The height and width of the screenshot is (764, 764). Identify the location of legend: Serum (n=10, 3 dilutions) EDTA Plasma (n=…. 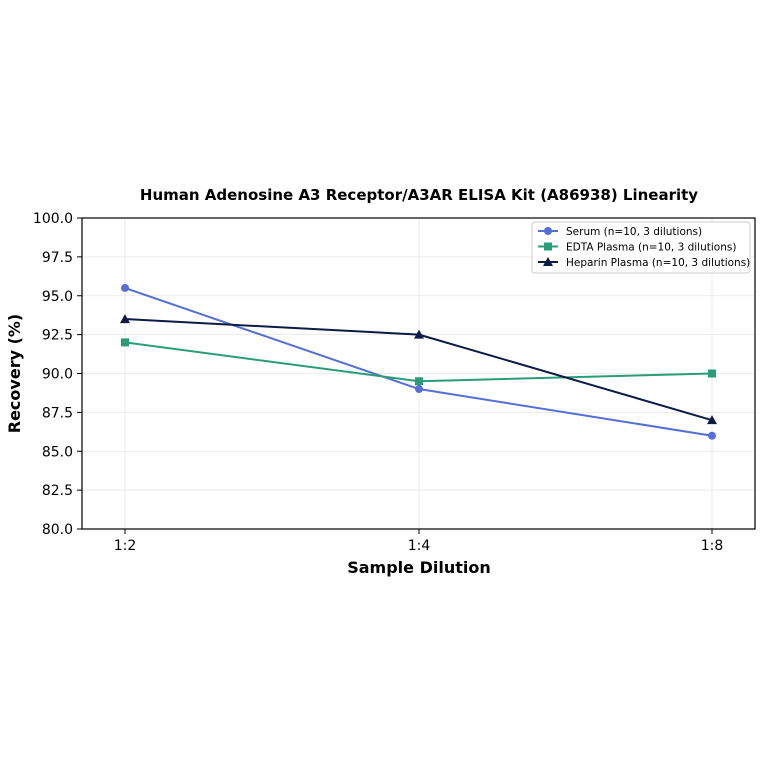
(641, 247).